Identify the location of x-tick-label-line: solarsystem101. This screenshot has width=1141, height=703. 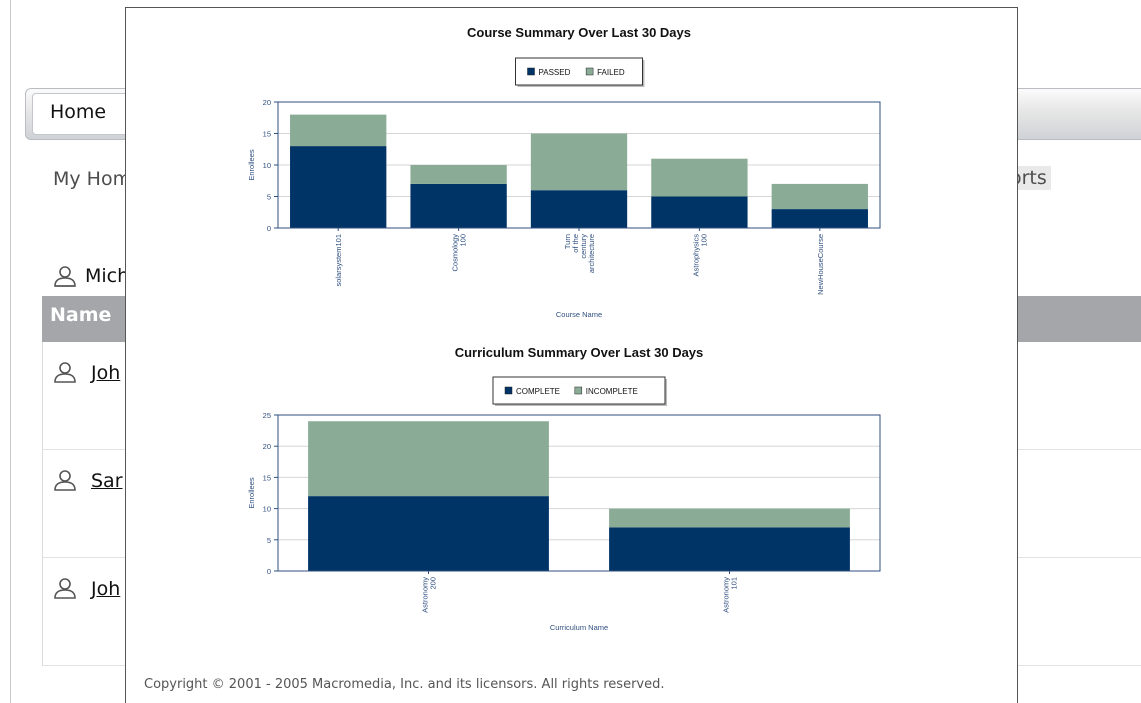
(338, 260).